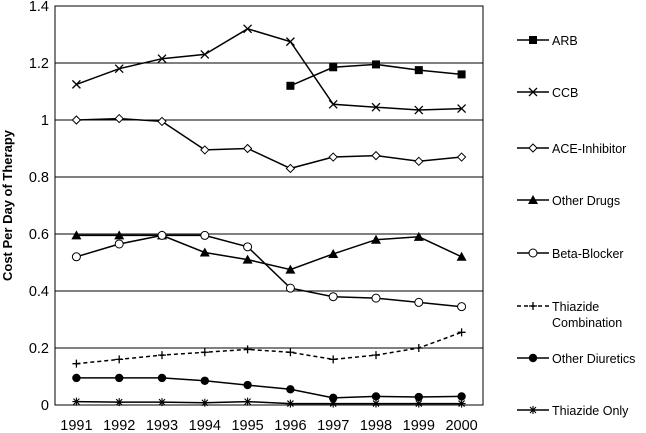  What do you see at coordinates (590, 411) in the screenshot?
I see `legend-label: Thiazide Only` at bounding box center [590, 411].